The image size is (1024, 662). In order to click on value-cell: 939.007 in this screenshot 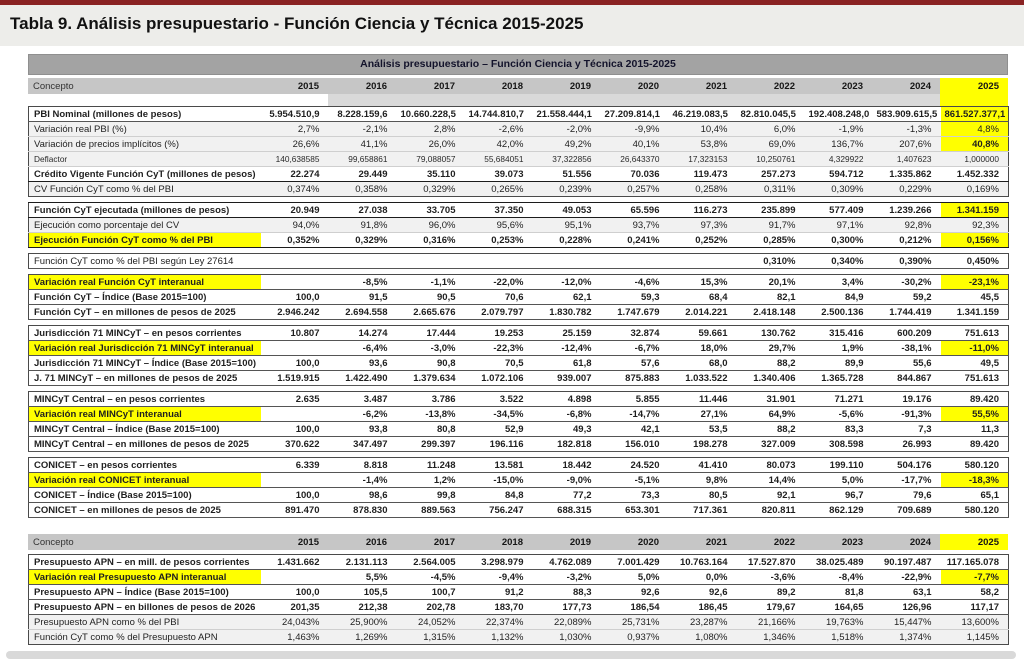, I will do `click(566, 378)`.